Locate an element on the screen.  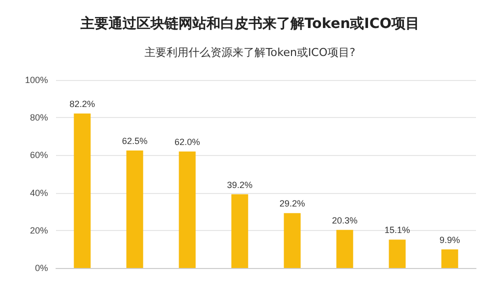
y-tick-label: 0% is located at coordinates (41, 268).